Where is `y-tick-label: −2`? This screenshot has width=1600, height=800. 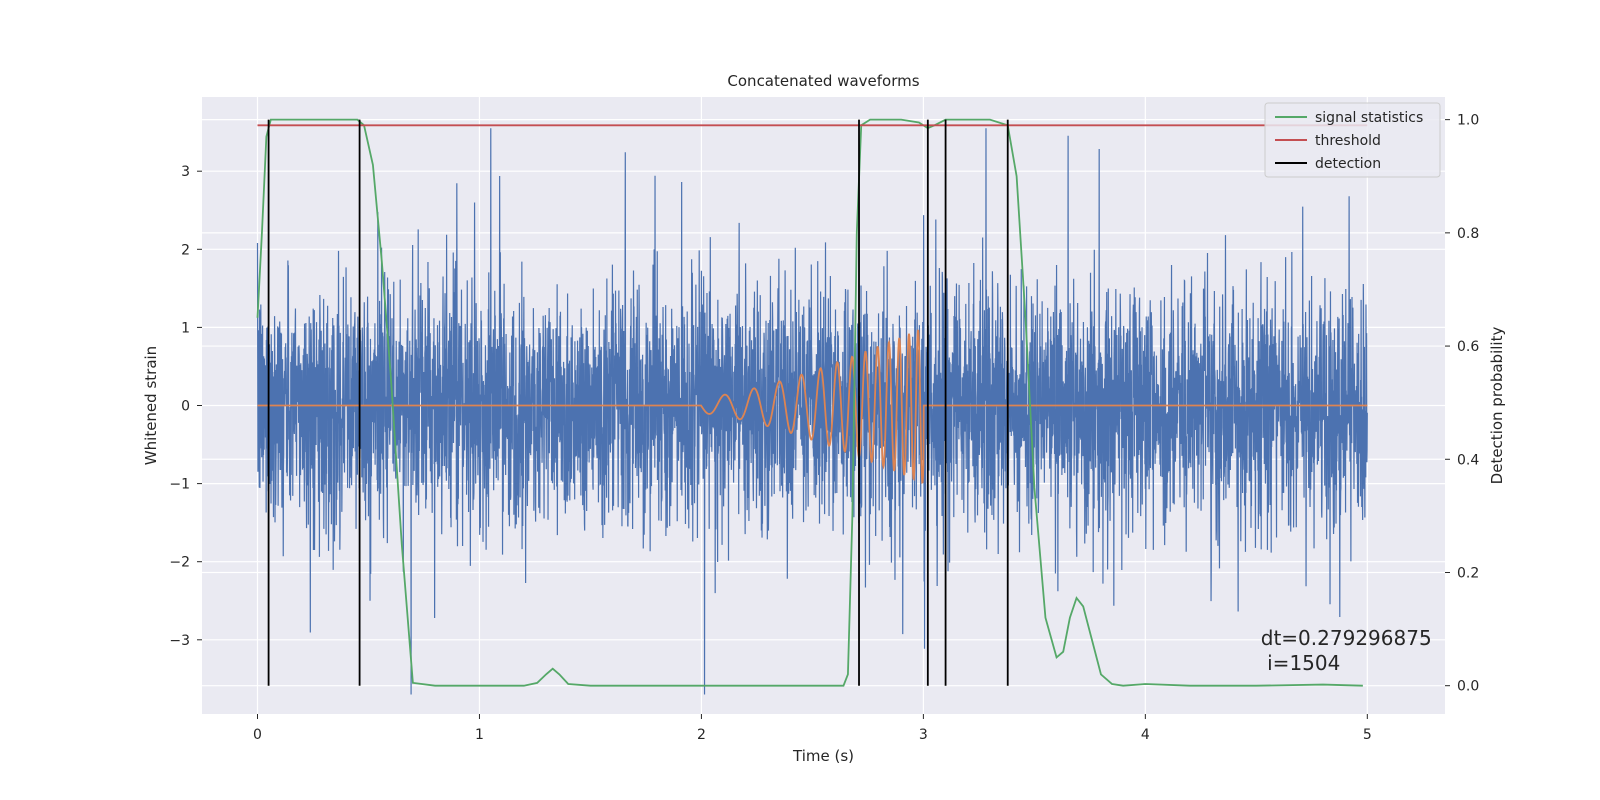
y-tick-label: −2 is located at coordinates (179, 563).